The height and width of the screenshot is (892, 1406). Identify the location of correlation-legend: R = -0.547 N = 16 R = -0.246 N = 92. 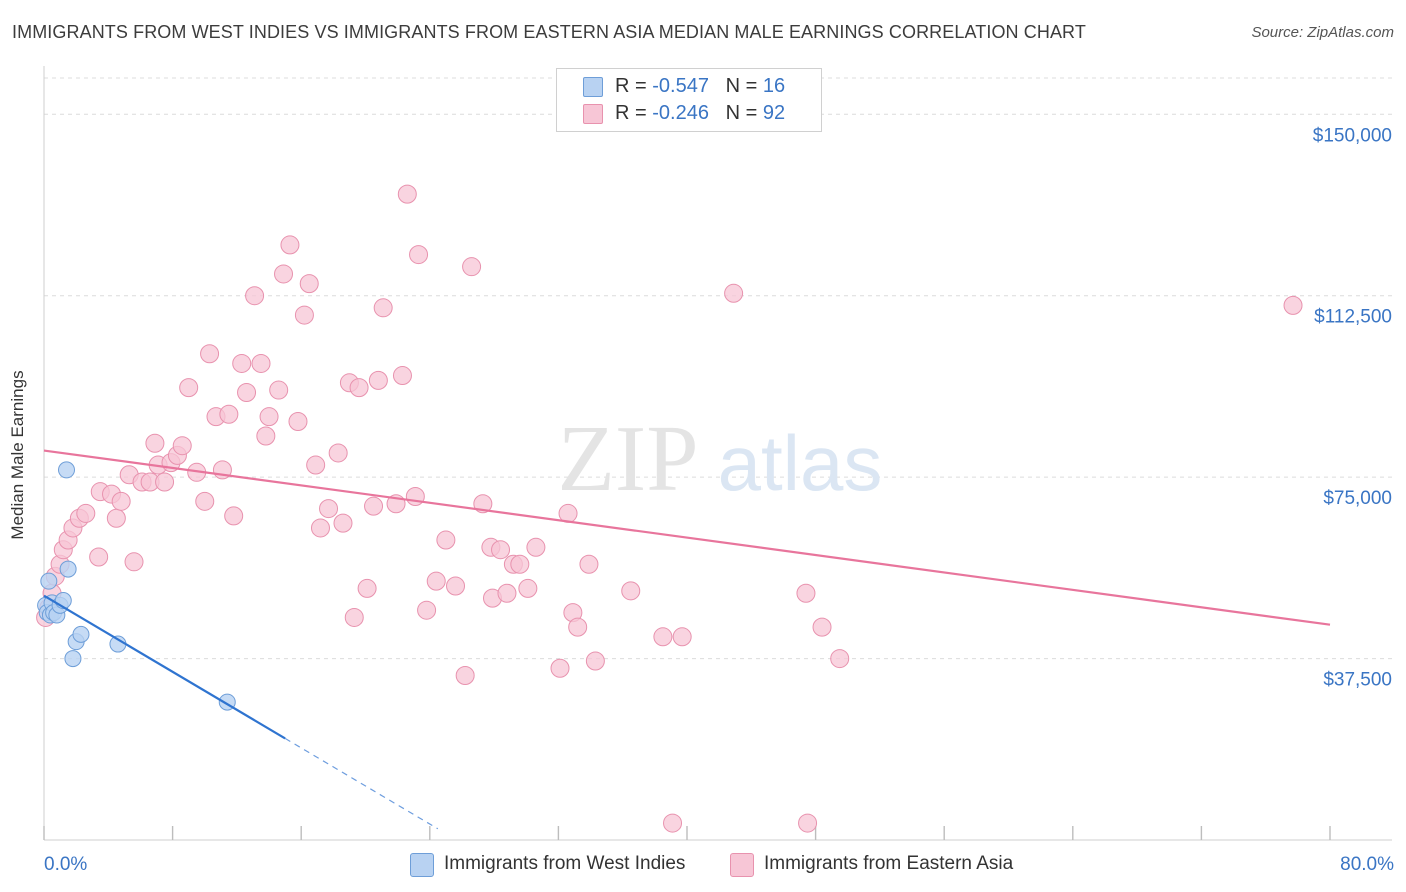
(689, 100).